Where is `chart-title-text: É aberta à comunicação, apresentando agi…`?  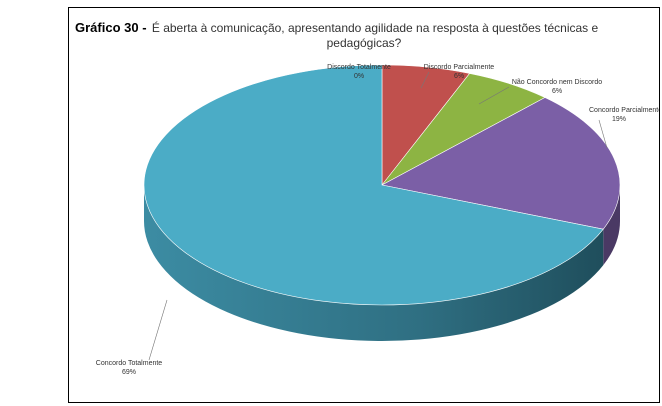 chart-title-text: É aberta à comunicação, apresentando agi… is located at coordinates (375, 28).